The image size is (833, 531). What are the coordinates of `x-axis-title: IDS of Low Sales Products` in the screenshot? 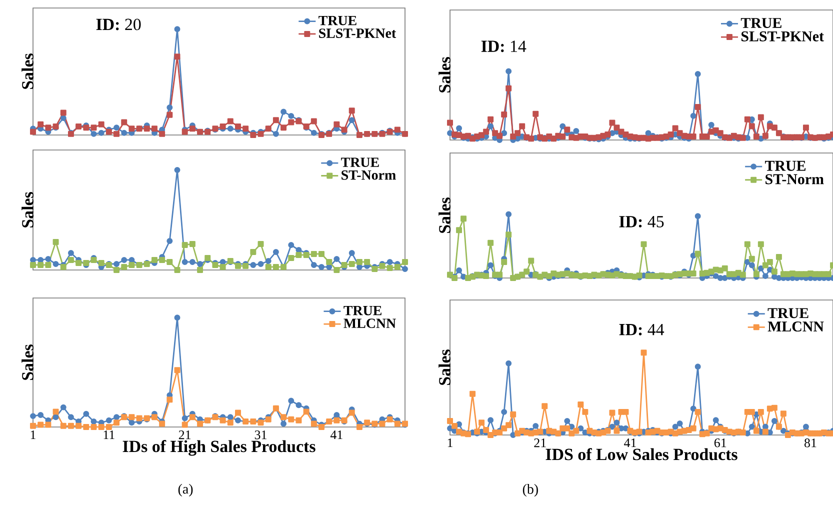 It's located at (642, 454).